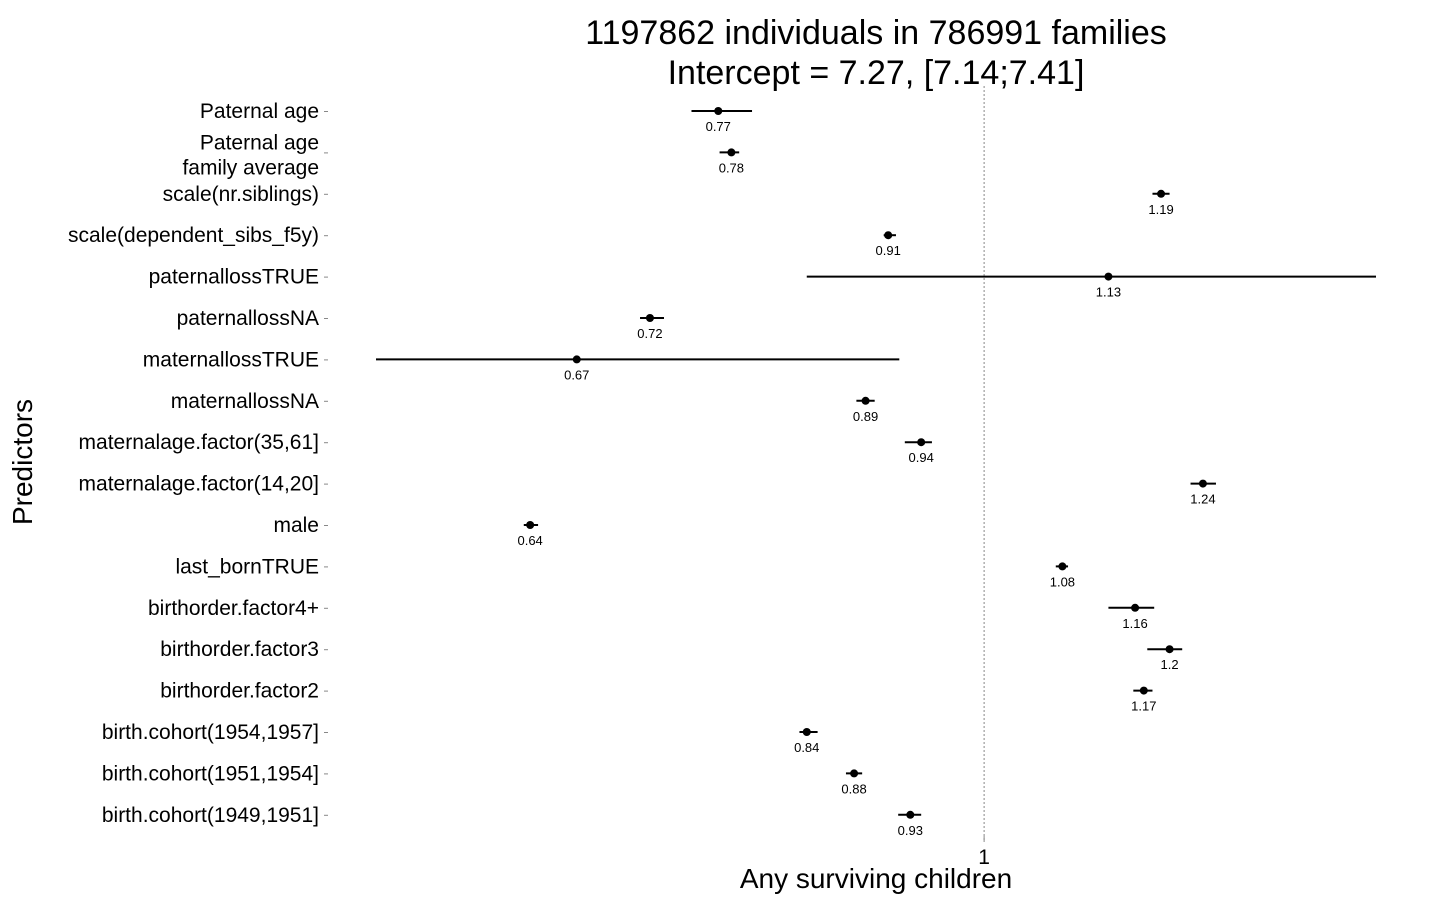  I want to click on predictor-label: maternalage.factor(35,61], so click(199, 442).